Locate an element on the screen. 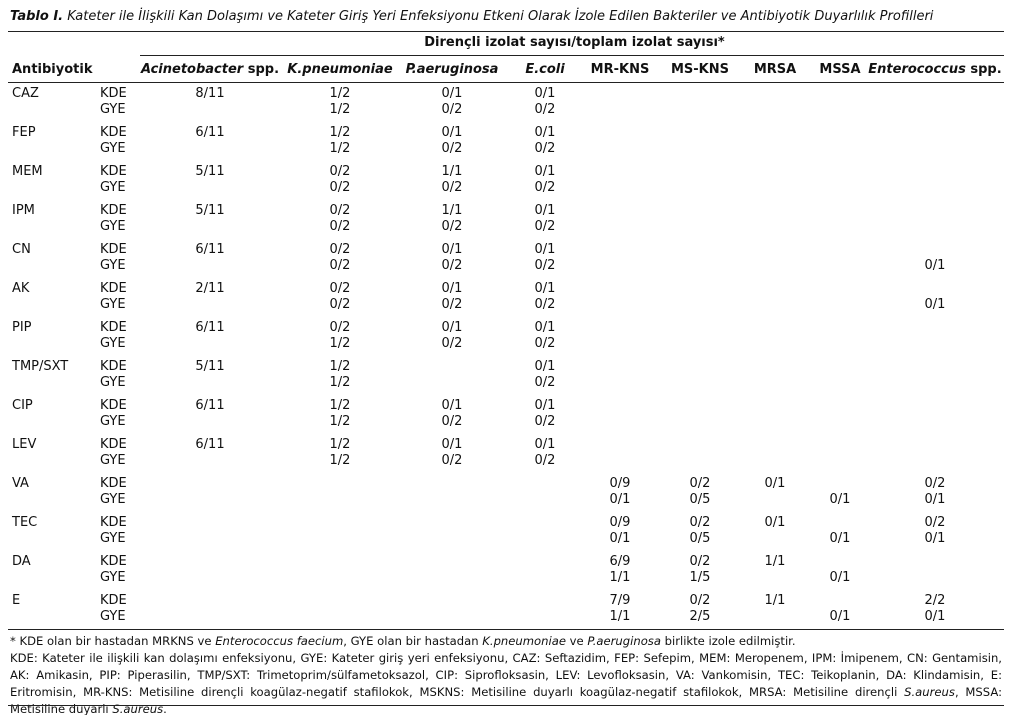 The height and width of the screenshot is (715, 1012). cell: 1/5 is located at coordinates (700, 577).